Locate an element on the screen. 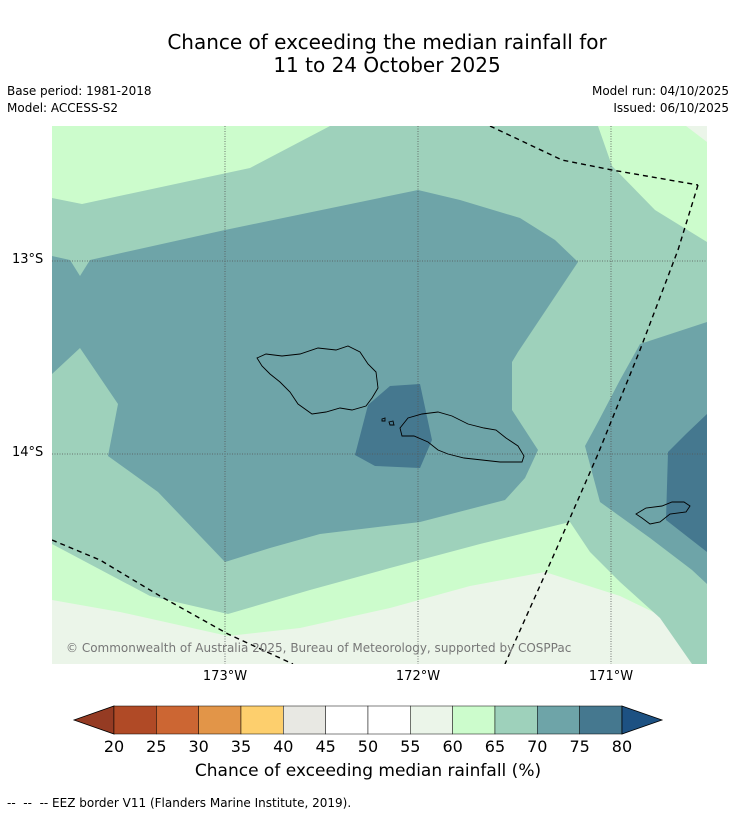 Image resolution: width=736 pixels, height=816 pixels. coastlines is located at coordinates (473, 435).